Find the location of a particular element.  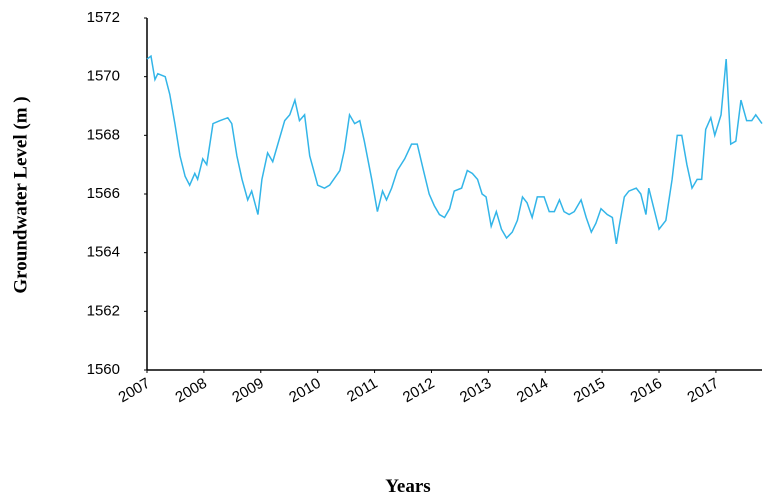

y-axis-title: Groundwater Level (m ) is located at coordinates (20, 194).